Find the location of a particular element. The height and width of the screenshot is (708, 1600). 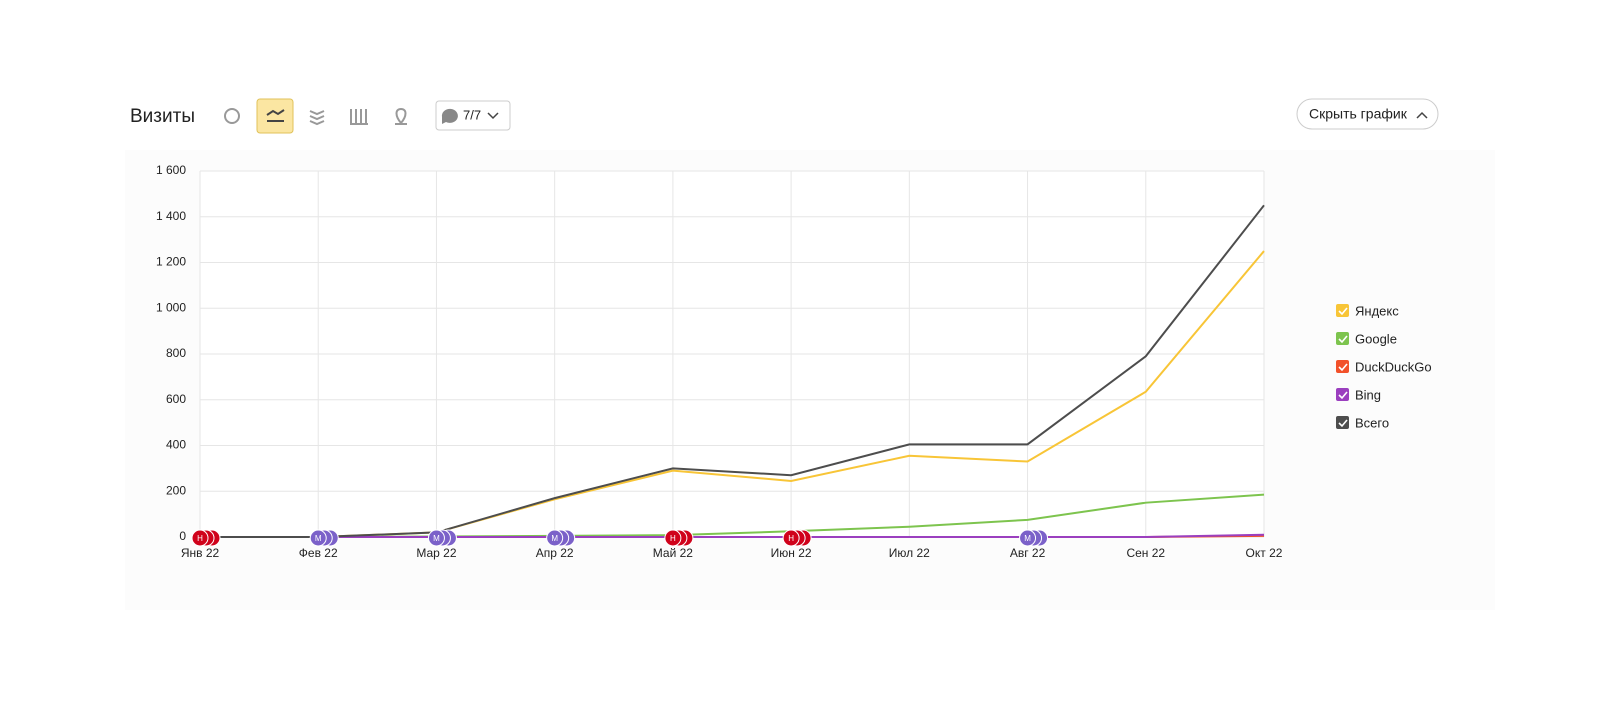

x-tick-label: Авг 22 is located at coordinates (1028, 553).